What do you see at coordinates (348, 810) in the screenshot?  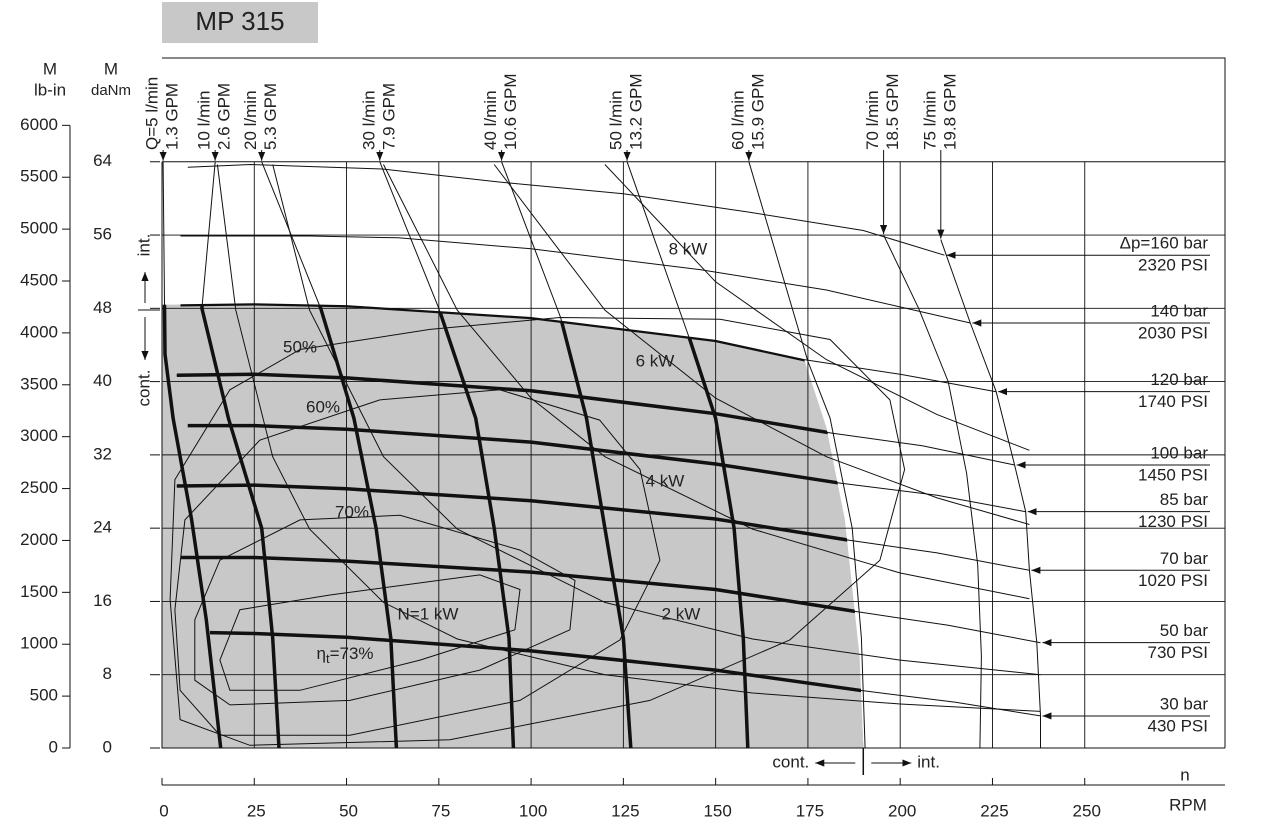 I see `x-tick-label: 50` at bounding box center [348, 810].